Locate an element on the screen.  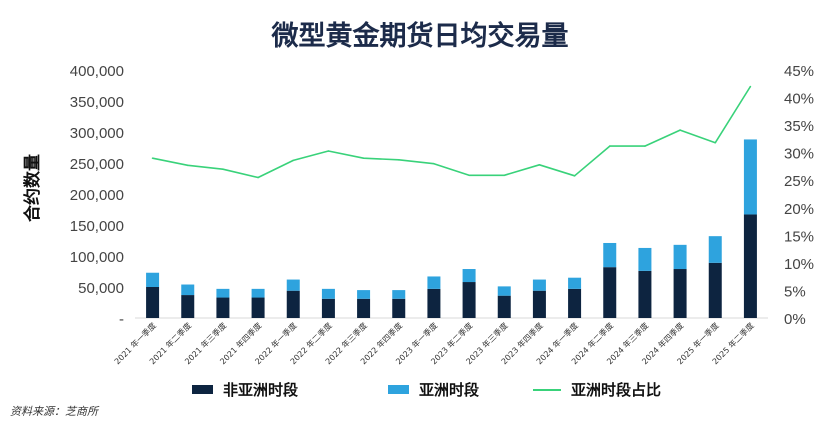
chart-title: 微型黄金期货日均交易量 is located at coordinates (420, 36).